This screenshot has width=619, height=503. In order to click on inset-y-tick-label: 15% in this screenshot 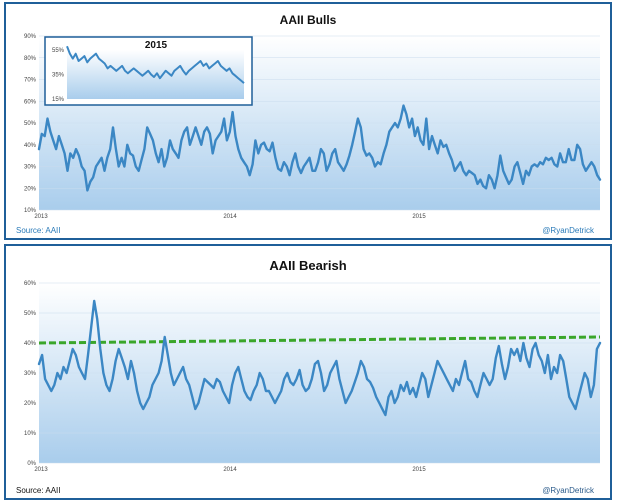, I will do `click(58, 100)`.